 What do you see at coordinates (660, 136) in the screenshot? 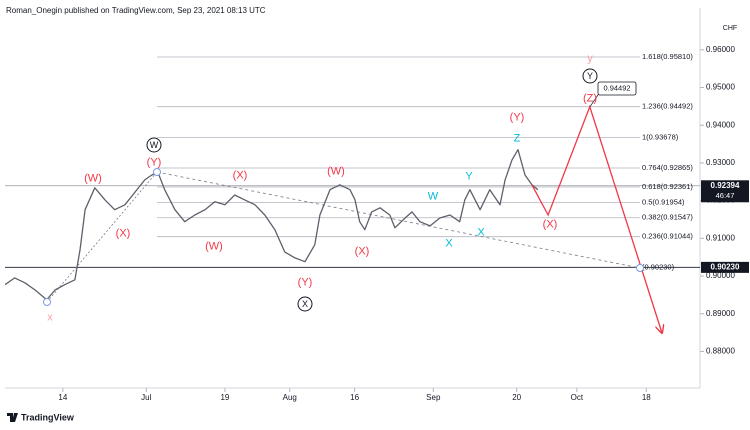
I see `fib-label: 1(0.93678)` at bounding box center [660, 136].